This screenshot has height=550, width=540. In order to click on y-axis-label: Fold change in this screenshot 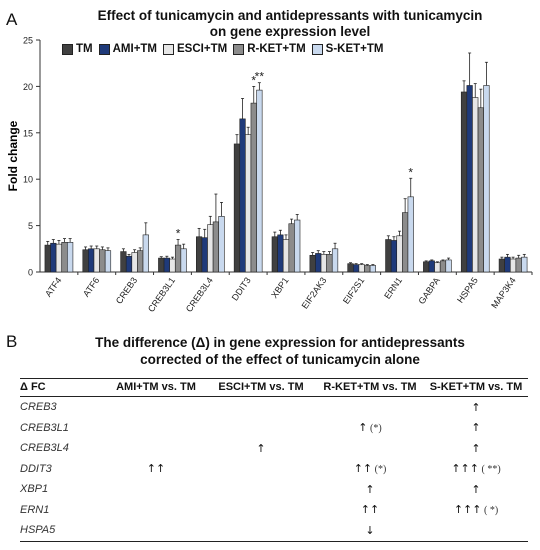, I will do `click(13, 155)`.